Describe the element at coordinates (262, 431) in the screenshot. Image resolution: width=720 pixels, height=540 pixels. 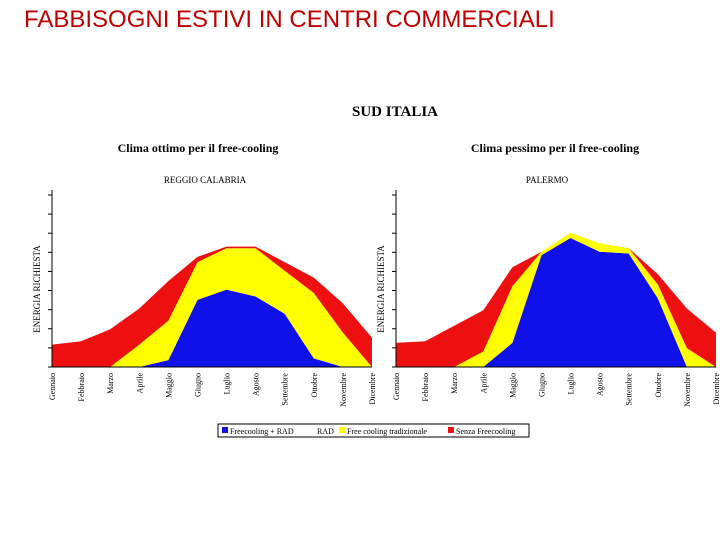
I see `legend-label: Freecooling + RAD` at that location.